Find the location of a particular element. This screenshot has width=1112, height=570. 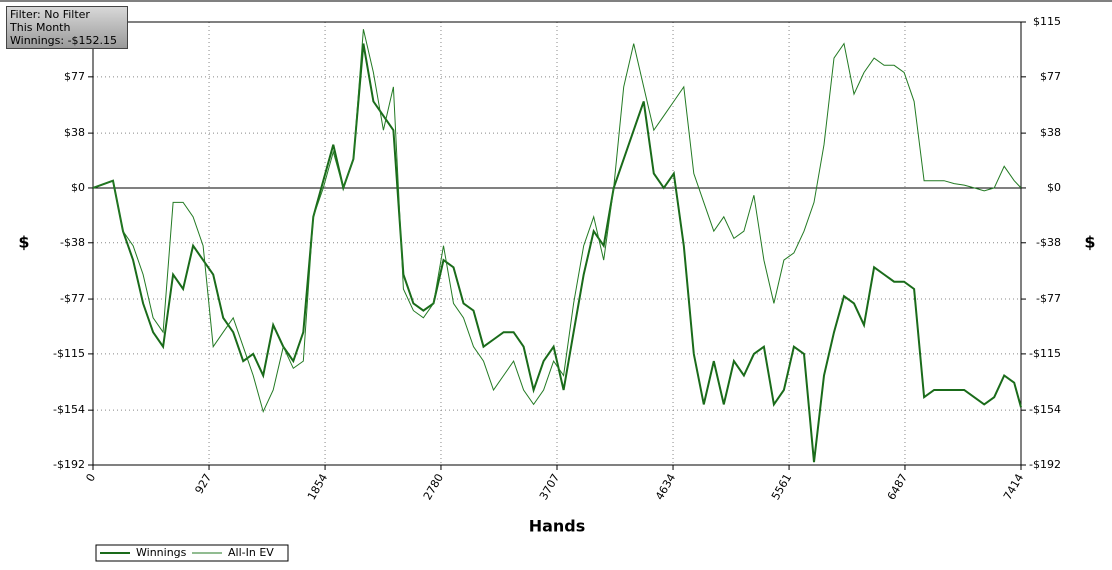

y2-tick-label: -$192 is located at coordinates (1045, 464).